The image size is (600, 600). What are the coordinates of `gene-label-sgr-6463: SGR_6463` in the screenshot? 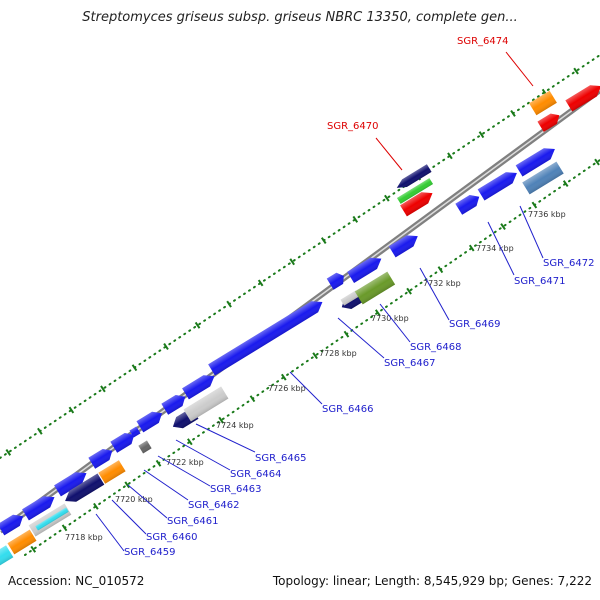 It's located at (236, 489).